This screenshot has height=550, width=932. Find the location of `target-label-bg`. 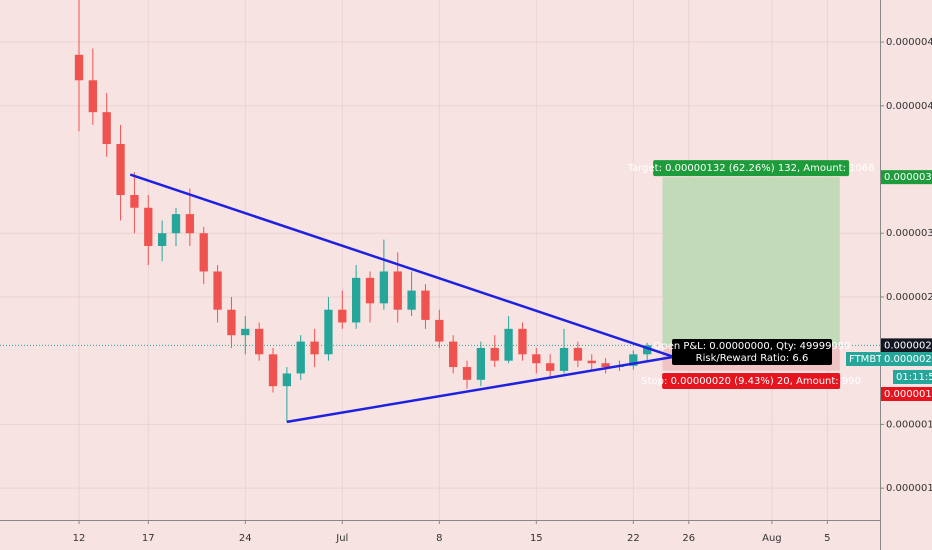

target-label-bg is located at coordinates (751, 168).